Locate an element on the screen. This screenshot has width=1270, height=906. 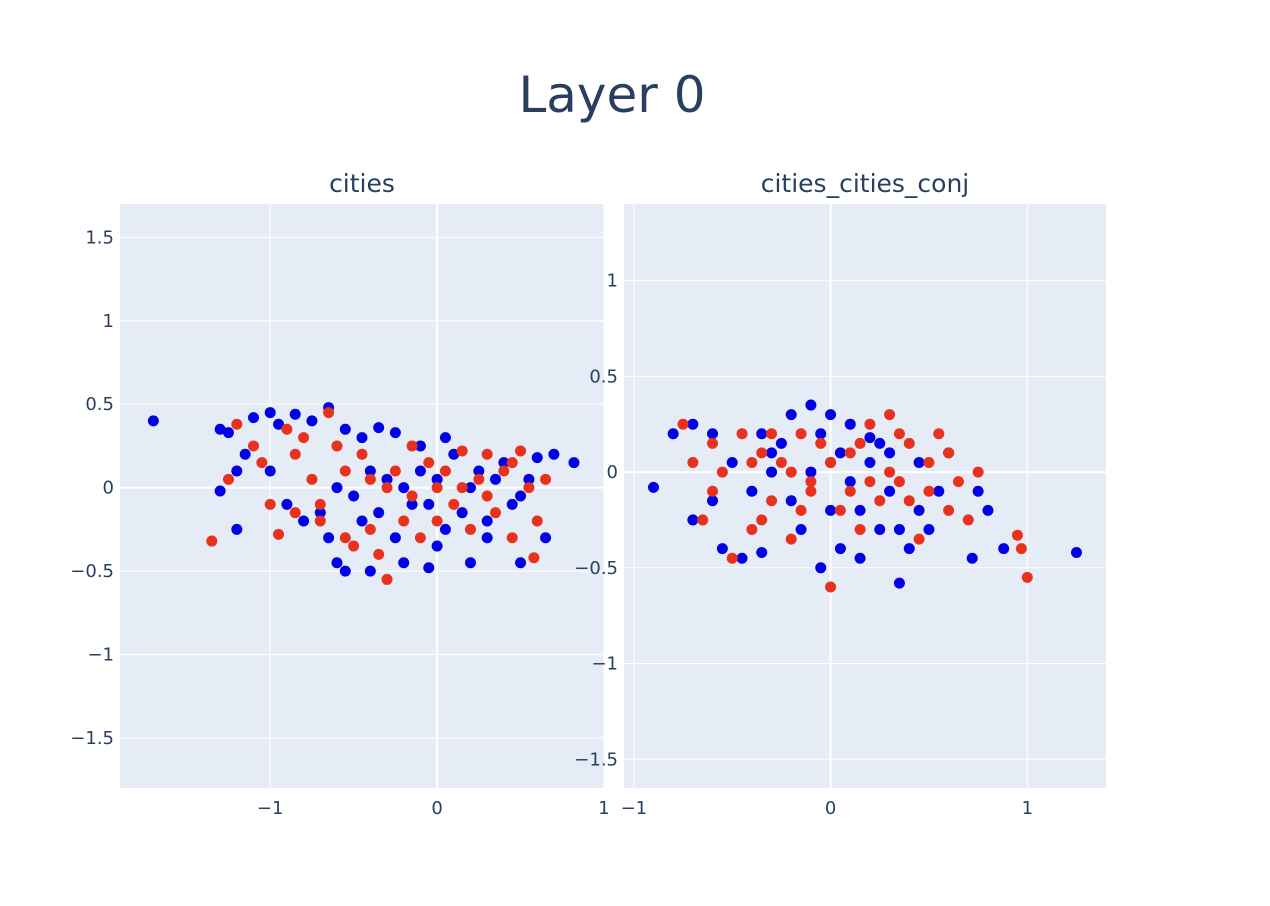
x-tick-label: −1 is located at coordinates (634, 808).